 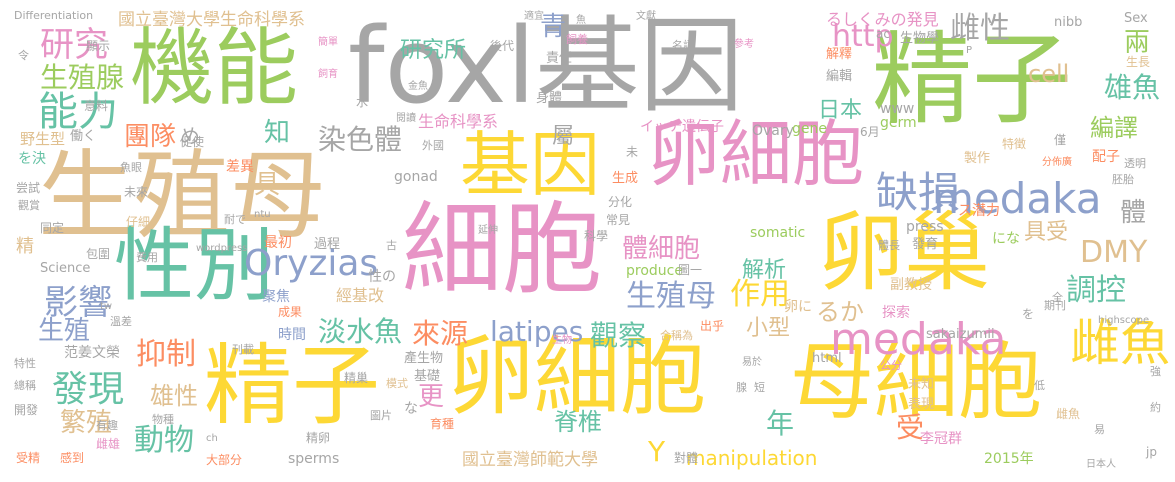 What do you see at coordinates (311, 263) in the screenshot?
I see `word-oryzias: Oryzias` at bounding box center [311, 263].